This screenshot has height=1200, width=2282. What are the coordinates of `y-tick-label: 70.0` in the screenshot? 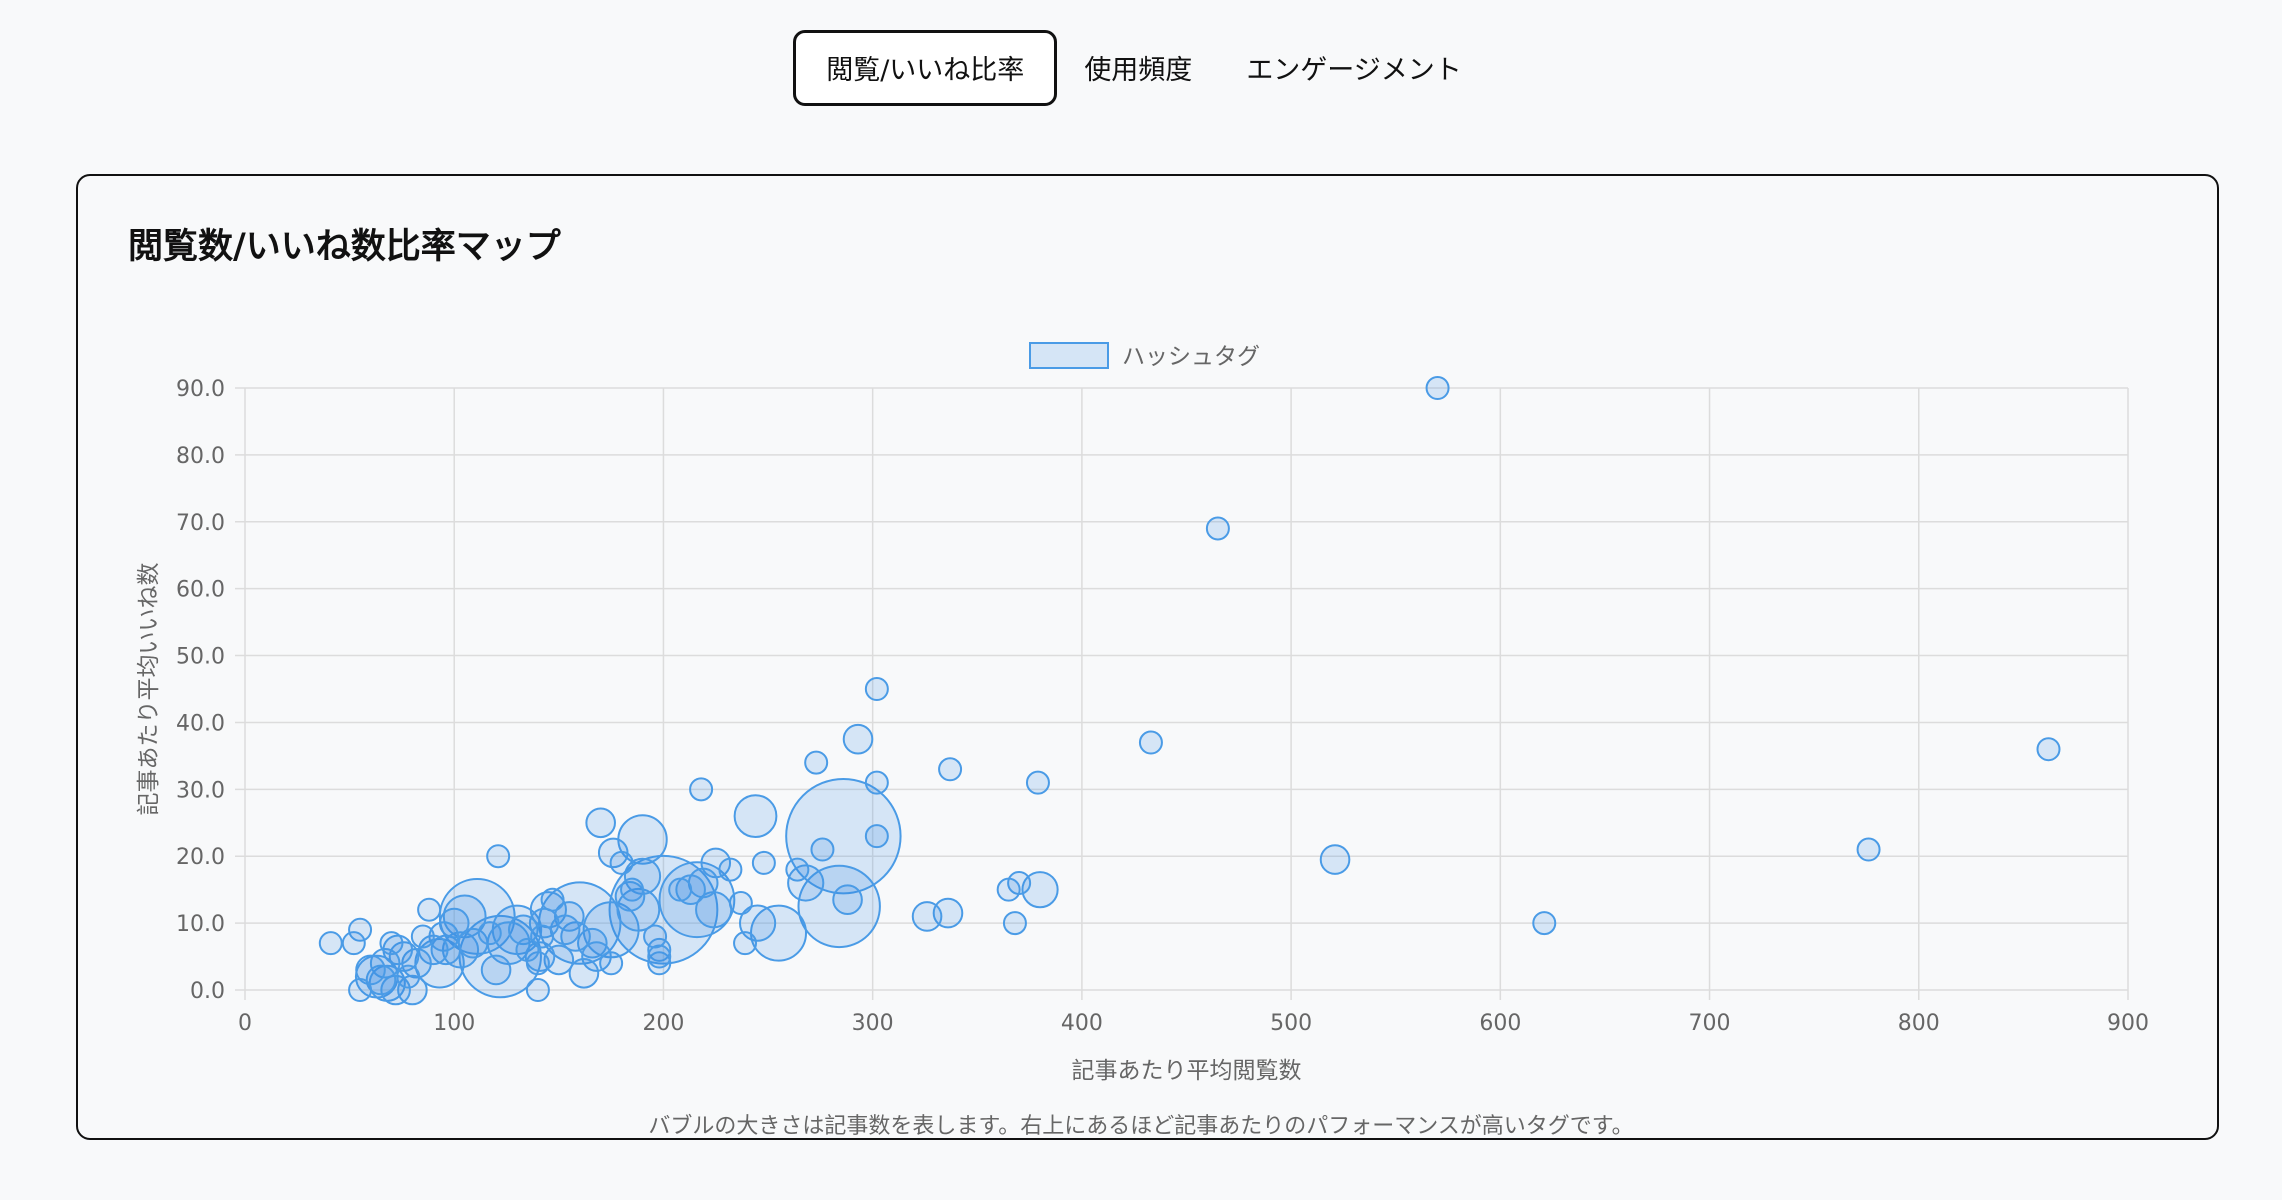 It's located at (200, 523).